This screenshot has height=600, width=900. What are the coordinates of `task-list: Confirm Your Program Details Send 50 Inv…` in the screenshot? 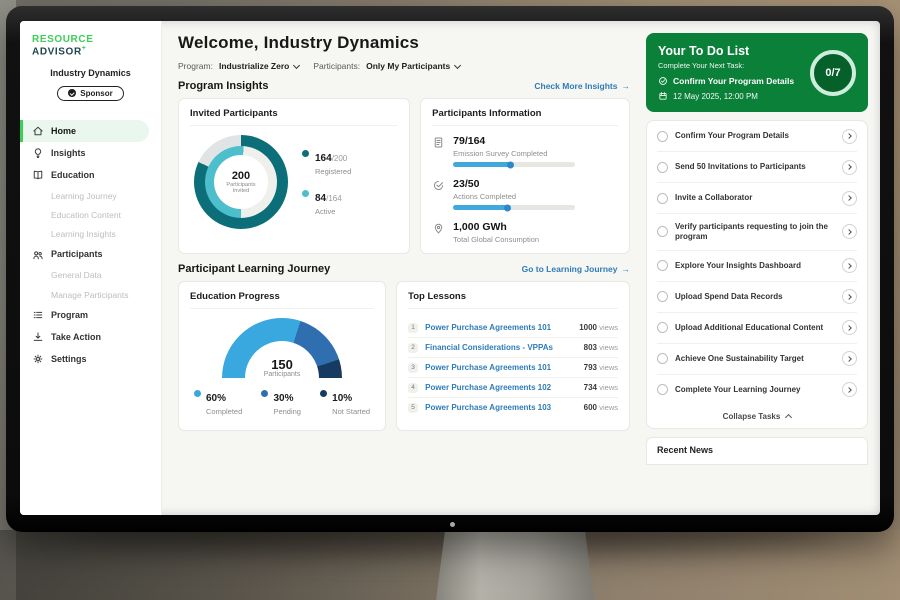 It's located at (757, 274).